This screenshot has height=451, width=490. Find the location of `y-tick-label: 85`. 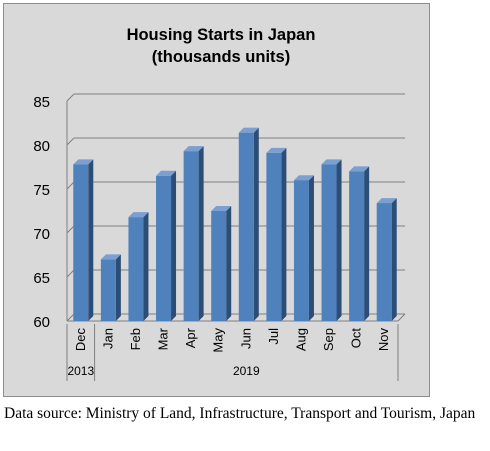

y-tick-label: 85 is located at coordinates (41, 102).